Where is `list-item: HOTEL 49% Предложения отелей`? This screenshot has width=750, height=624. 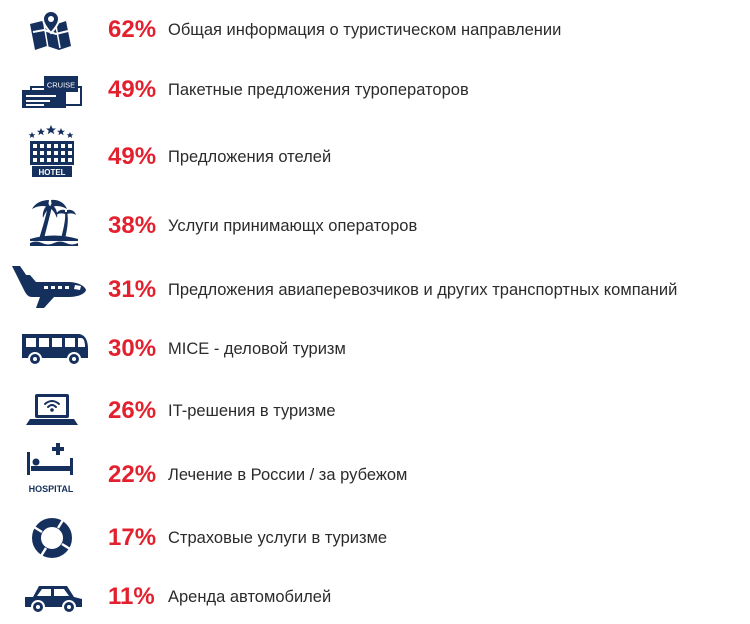
list-item: HOTEL 49% Предложения отелей is located at coordinates (375, 151).